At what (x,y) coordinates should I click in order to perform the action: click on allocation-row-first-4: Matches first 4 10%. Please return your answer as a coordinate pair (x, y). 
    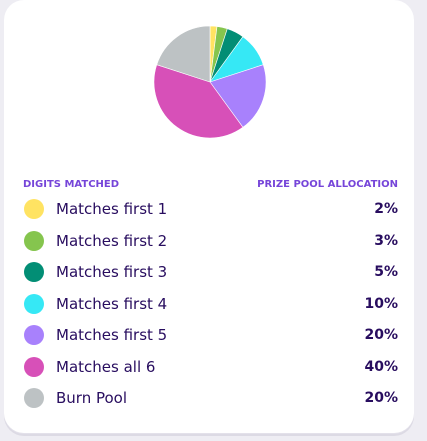
    Looking at the image, I should click on (210, 306).